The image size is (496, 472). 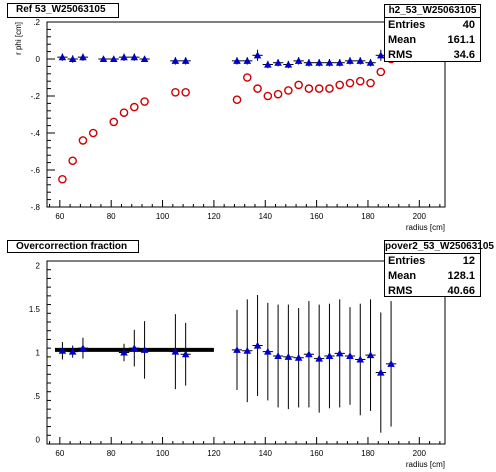 I want to click on stats-row-entries: Entries 12, so click(x=431, y=261).